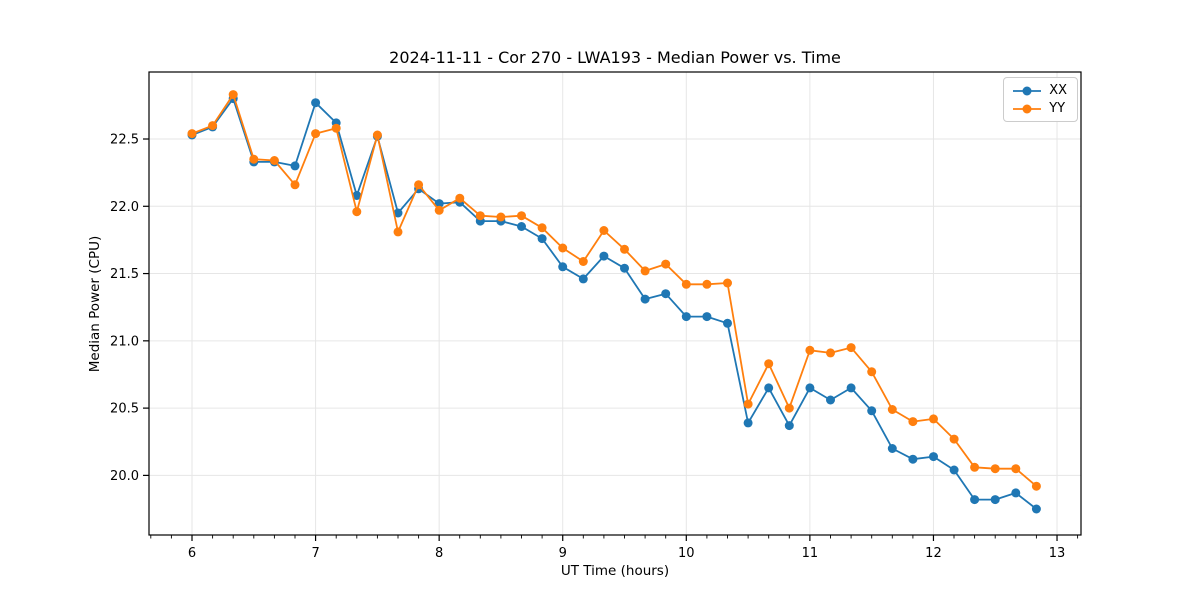  What do you see at coordinates (124, 274) in the screenshot?
I see `y-tick-label: 21.5` at bounding box center [124, 274].